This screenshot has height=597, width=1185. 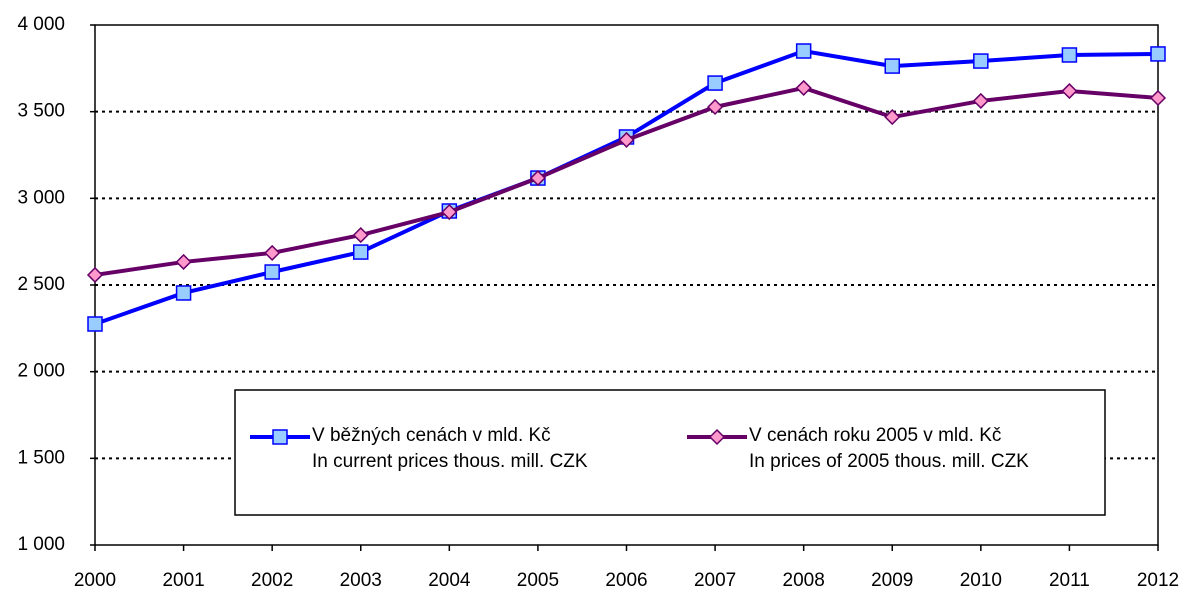 What do you see at coordinates (626, 580) in the screenshot?
I see `x-tick-label: 2006` at bounding box center [626, 580].